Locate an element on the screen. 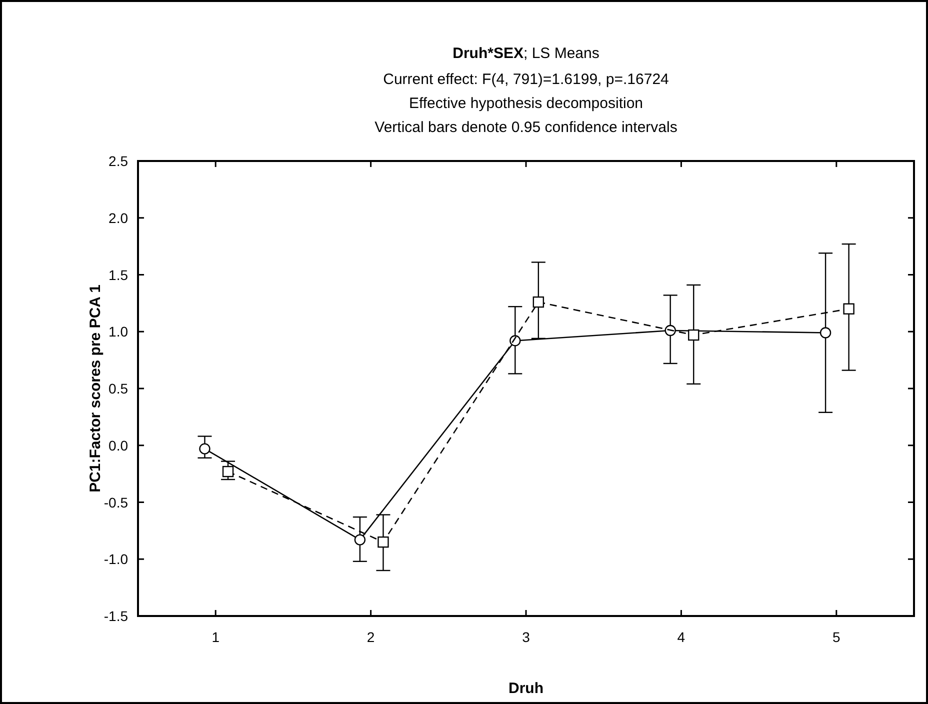 Image resolution: width=928 pixels, height=704 pixels. y-tick-label: 0.0 is located at coordinates (118, 445).